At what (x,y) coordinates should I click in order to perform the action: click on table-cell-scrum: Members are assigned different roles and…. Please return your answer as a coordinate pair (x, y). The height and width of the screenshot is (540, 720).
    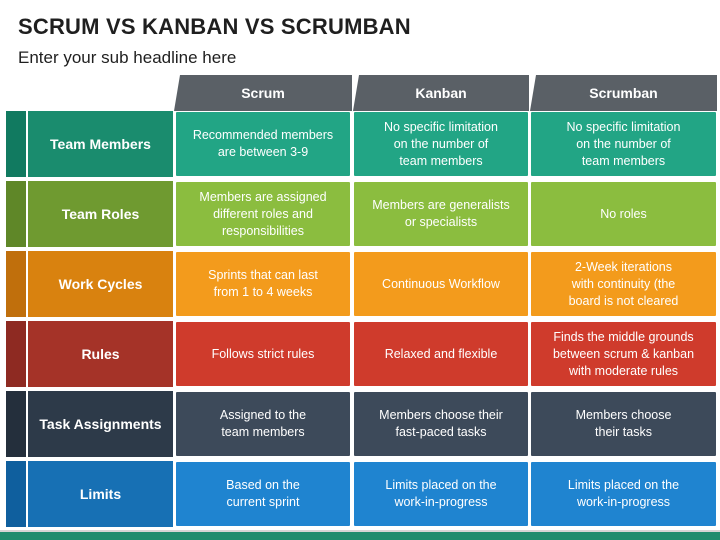
    Looking at the image, I should click on (263, 214).